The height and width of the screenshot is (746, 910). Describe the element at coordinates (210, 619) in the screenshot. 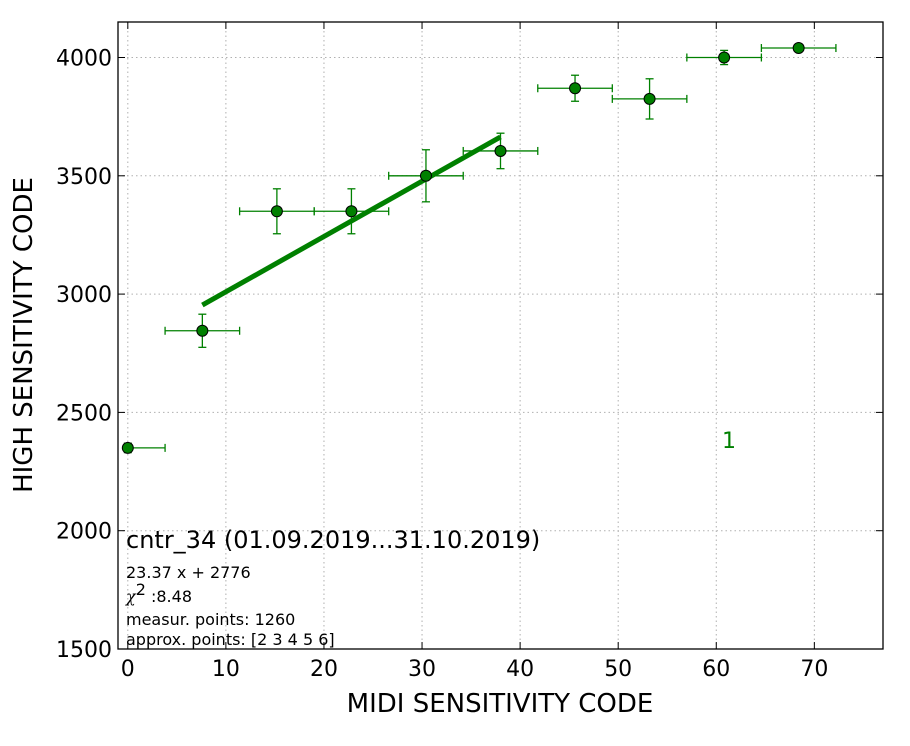

I see `annotation-measur-points: measur. points: 1260` at that location.